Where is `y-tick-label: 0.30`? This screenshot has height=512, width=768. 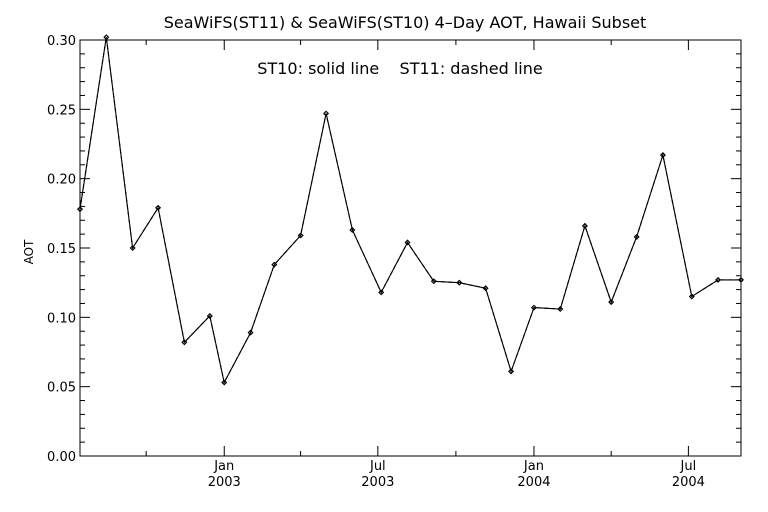 y-tick-label: 0.30 is located at coordinates (61, 41).